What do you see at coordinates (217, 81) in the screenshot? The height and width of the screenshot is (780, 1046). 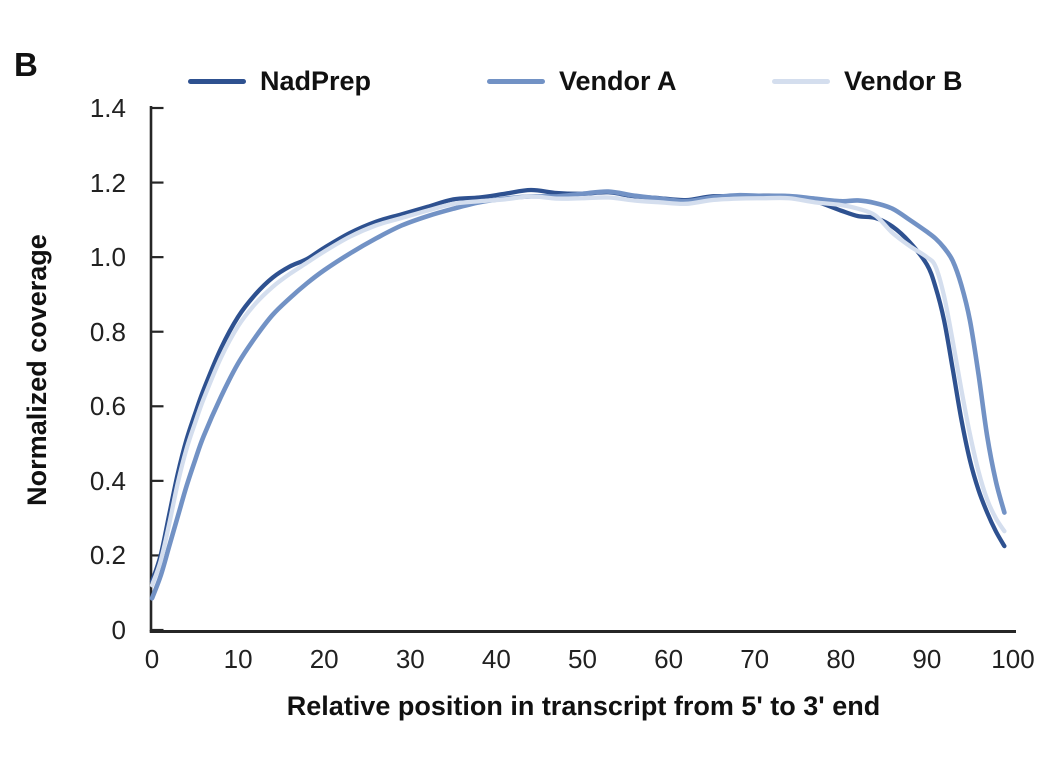 I see `nadprep-line-swatch` at bounding box center [217, 81].